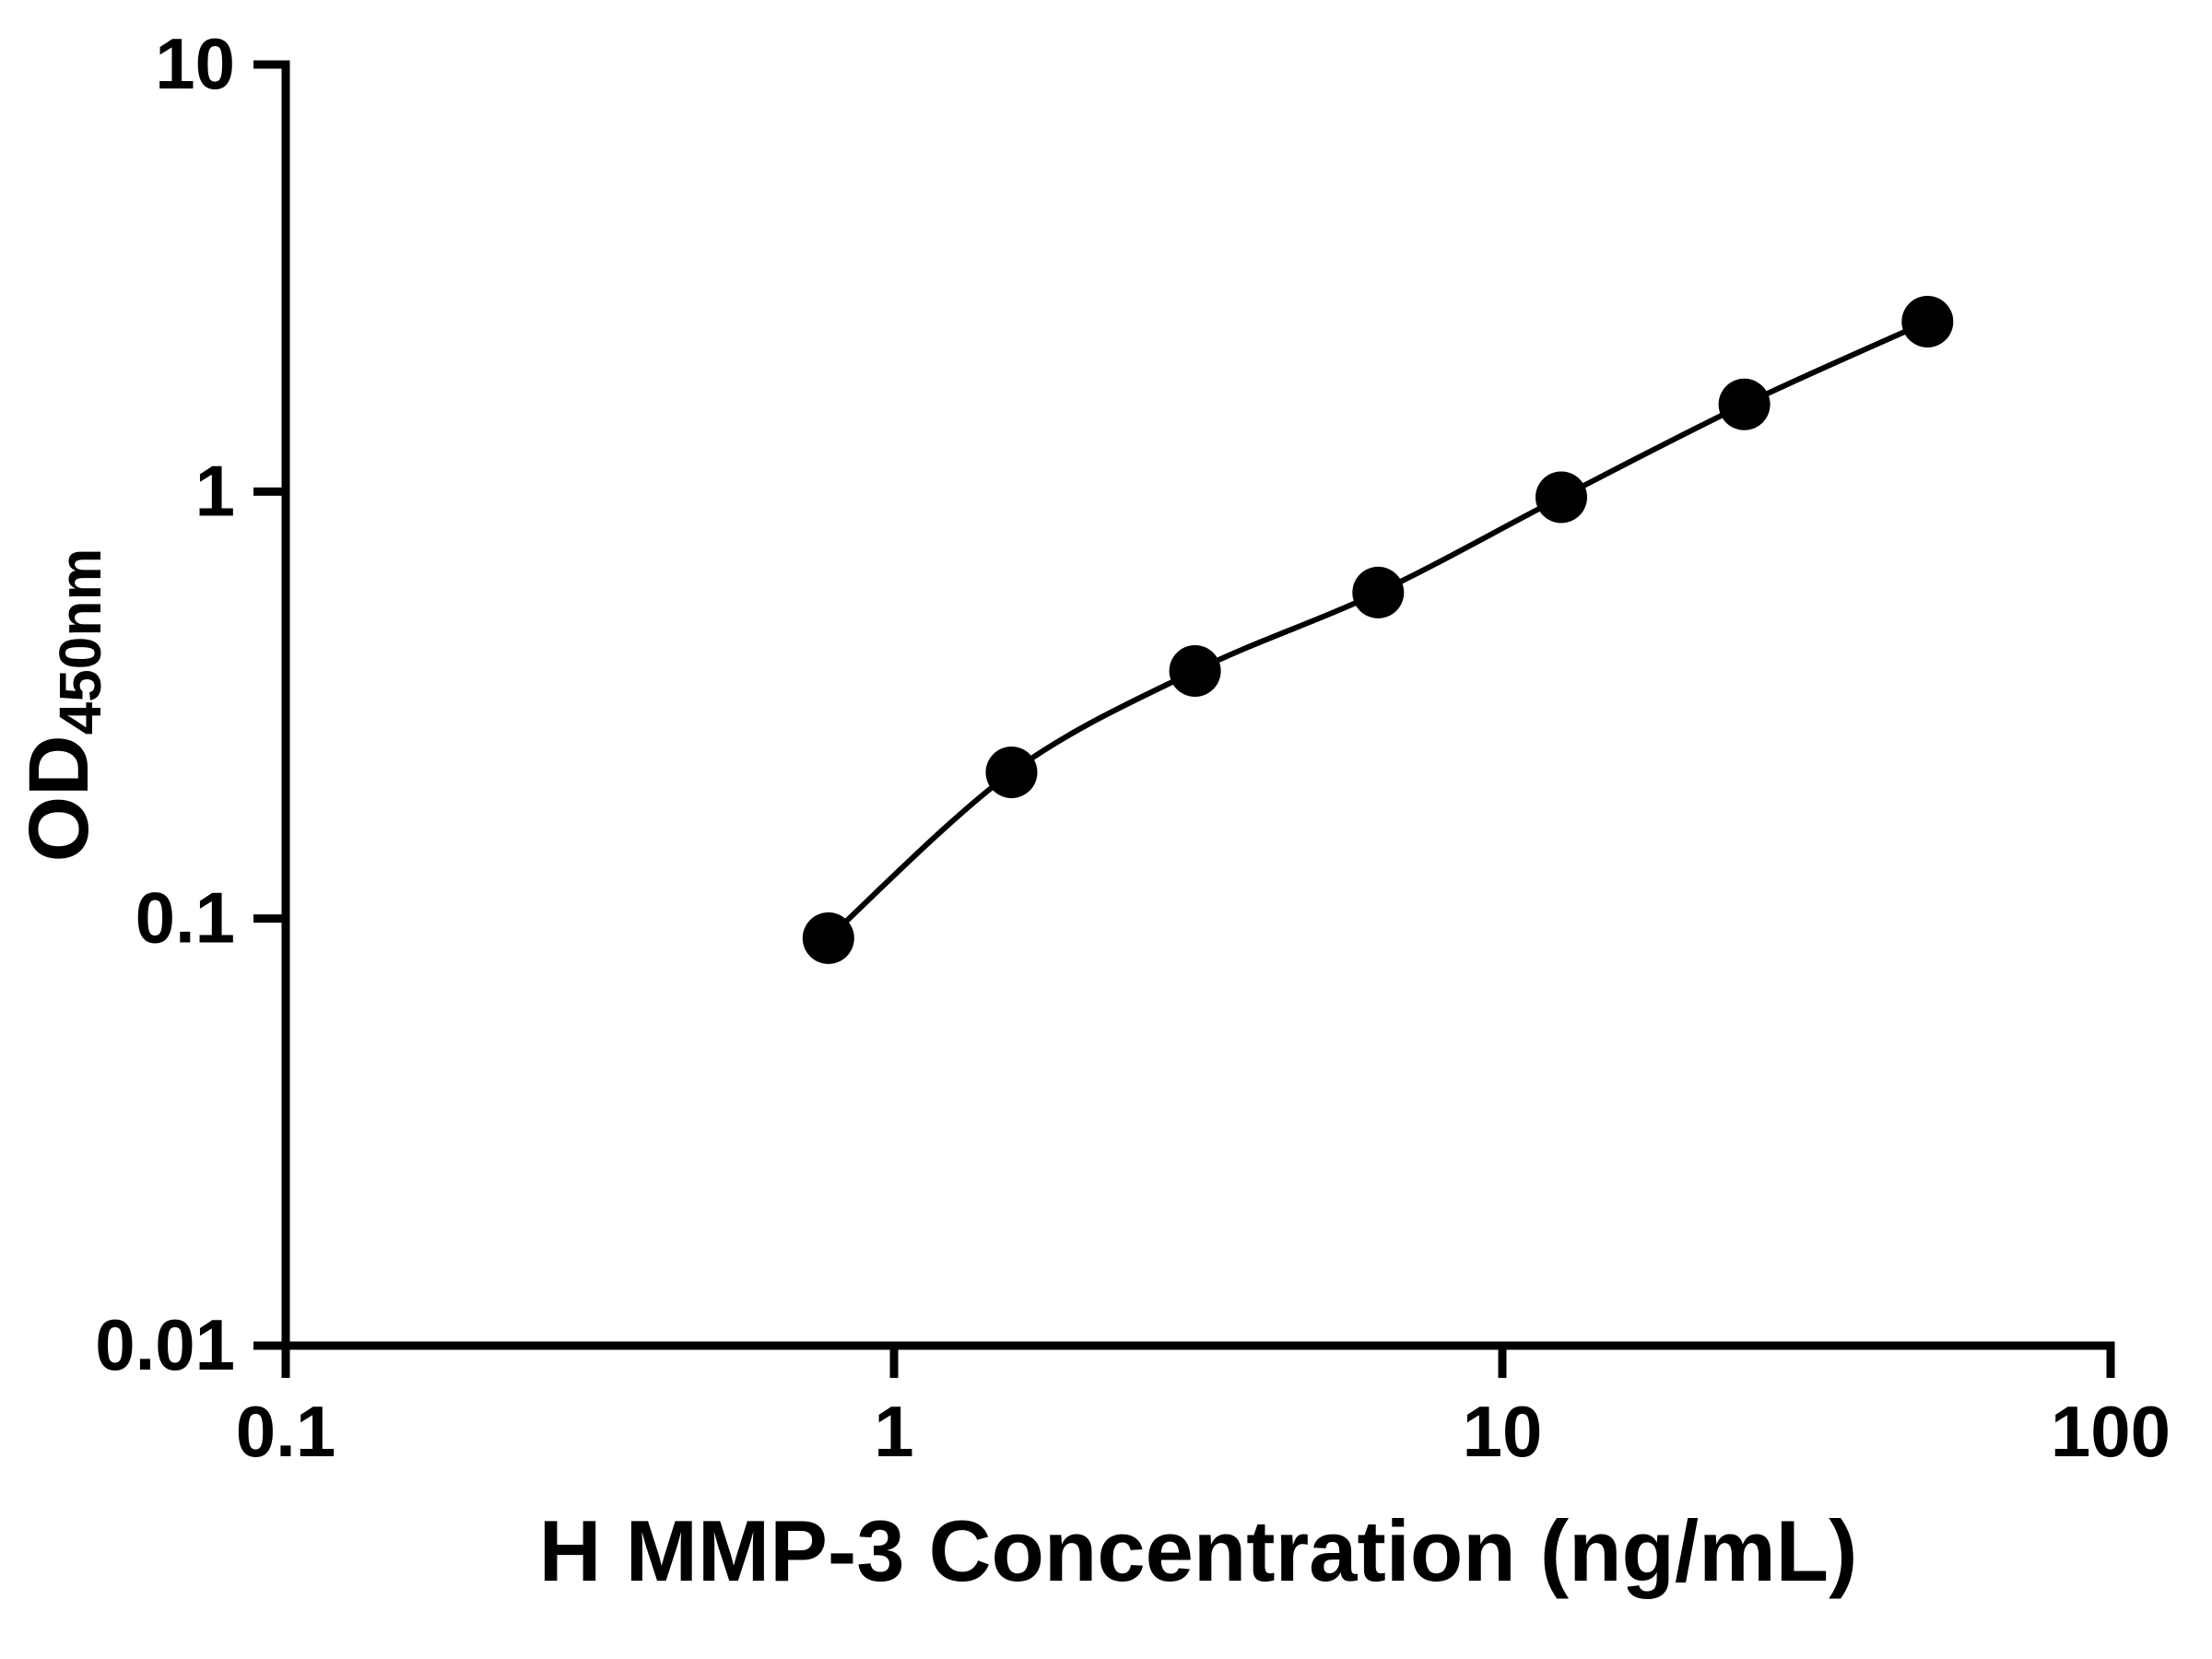  What do you see at coordinates (893, 1431) in the screenshot?
I see `x-tick-label: 1` at bounding box center [893, 1431].